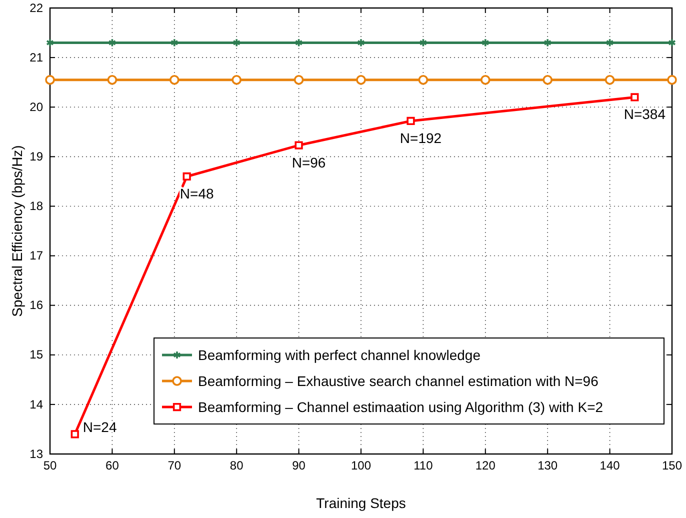 The height and width of the screenshot is (518, 686). I want to click on y-tick-label: 14, so click(37, 404).